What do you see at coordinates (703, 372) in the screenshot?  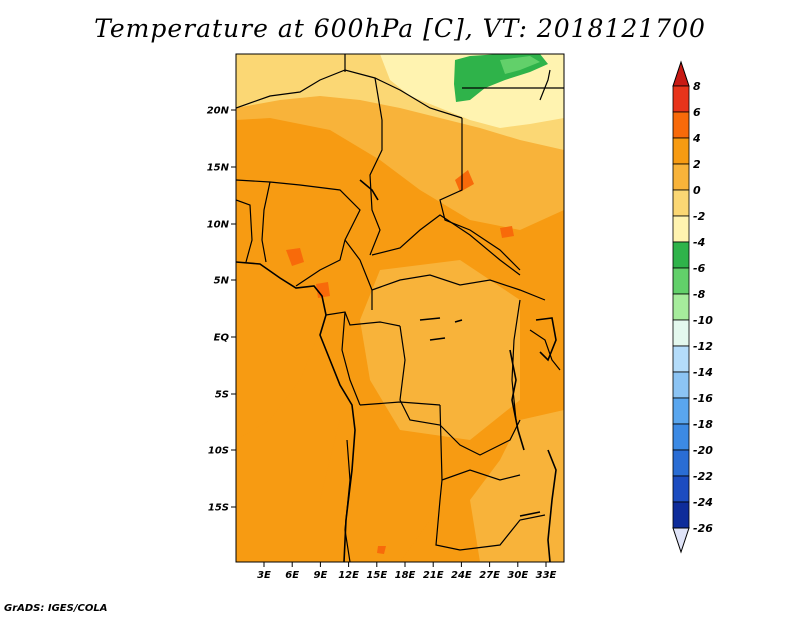 I see `colorbar-label: -14` at bounding box center [703, 372].